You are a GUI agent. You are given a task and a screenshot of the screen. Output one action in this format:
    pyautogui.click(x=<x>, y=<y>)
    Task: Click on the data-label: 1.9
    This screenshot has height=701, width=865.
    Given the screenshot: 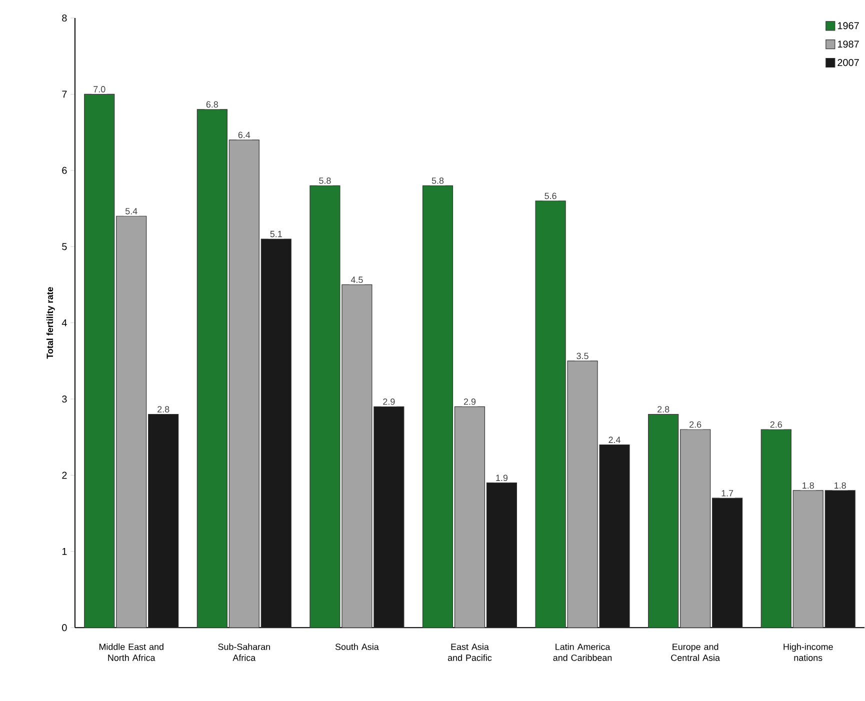 What is the action you would take?
    pyautogui.click(x=502, y=478)
    